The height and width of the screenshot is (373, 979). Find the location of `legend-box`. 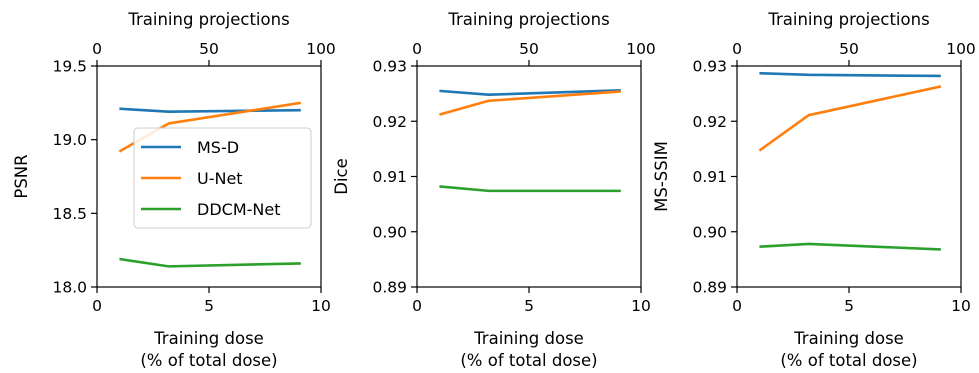

legend-box is located at coordinates (222, 178).